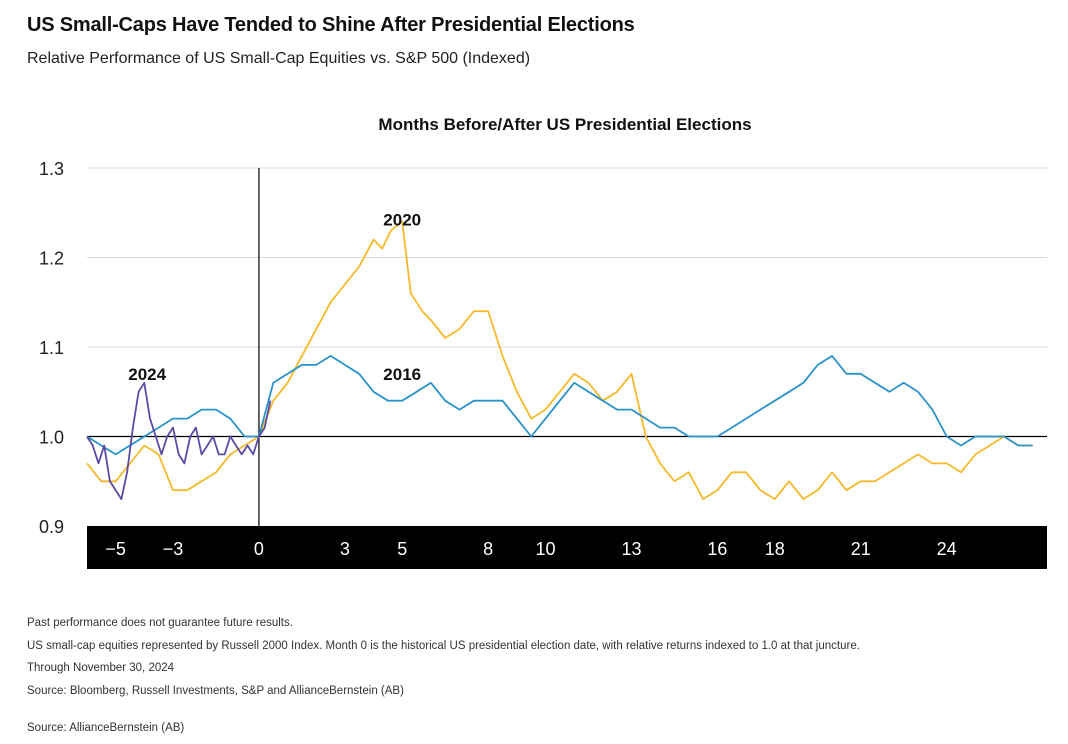  Describe the element at coordinates (51, 348) in the screenshot. I see `y-tick-label: 1.1` at that location.